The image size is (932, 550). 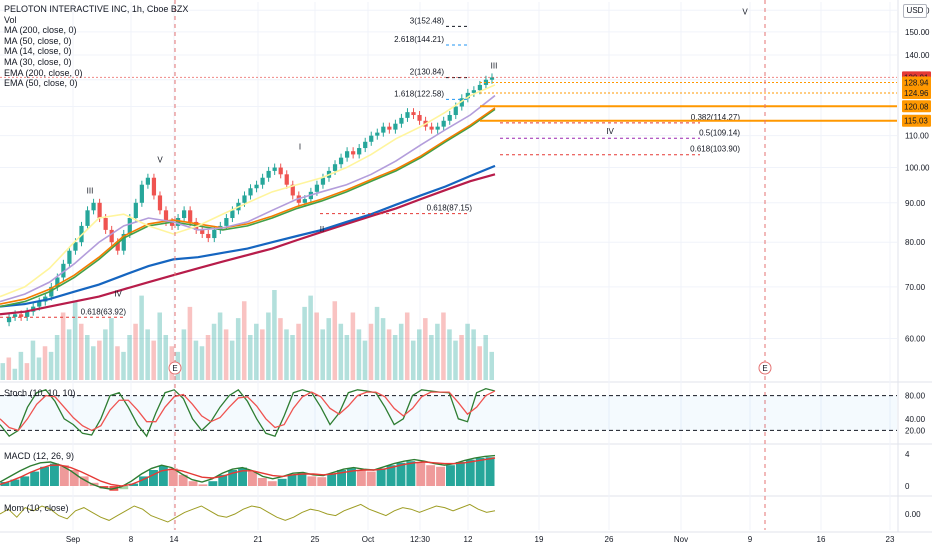 What do you see at coordinates (43, 72) in the screenshot?
I see `legend-ema200: EMA (200, close, 0)` at bounding box center [43, 72].